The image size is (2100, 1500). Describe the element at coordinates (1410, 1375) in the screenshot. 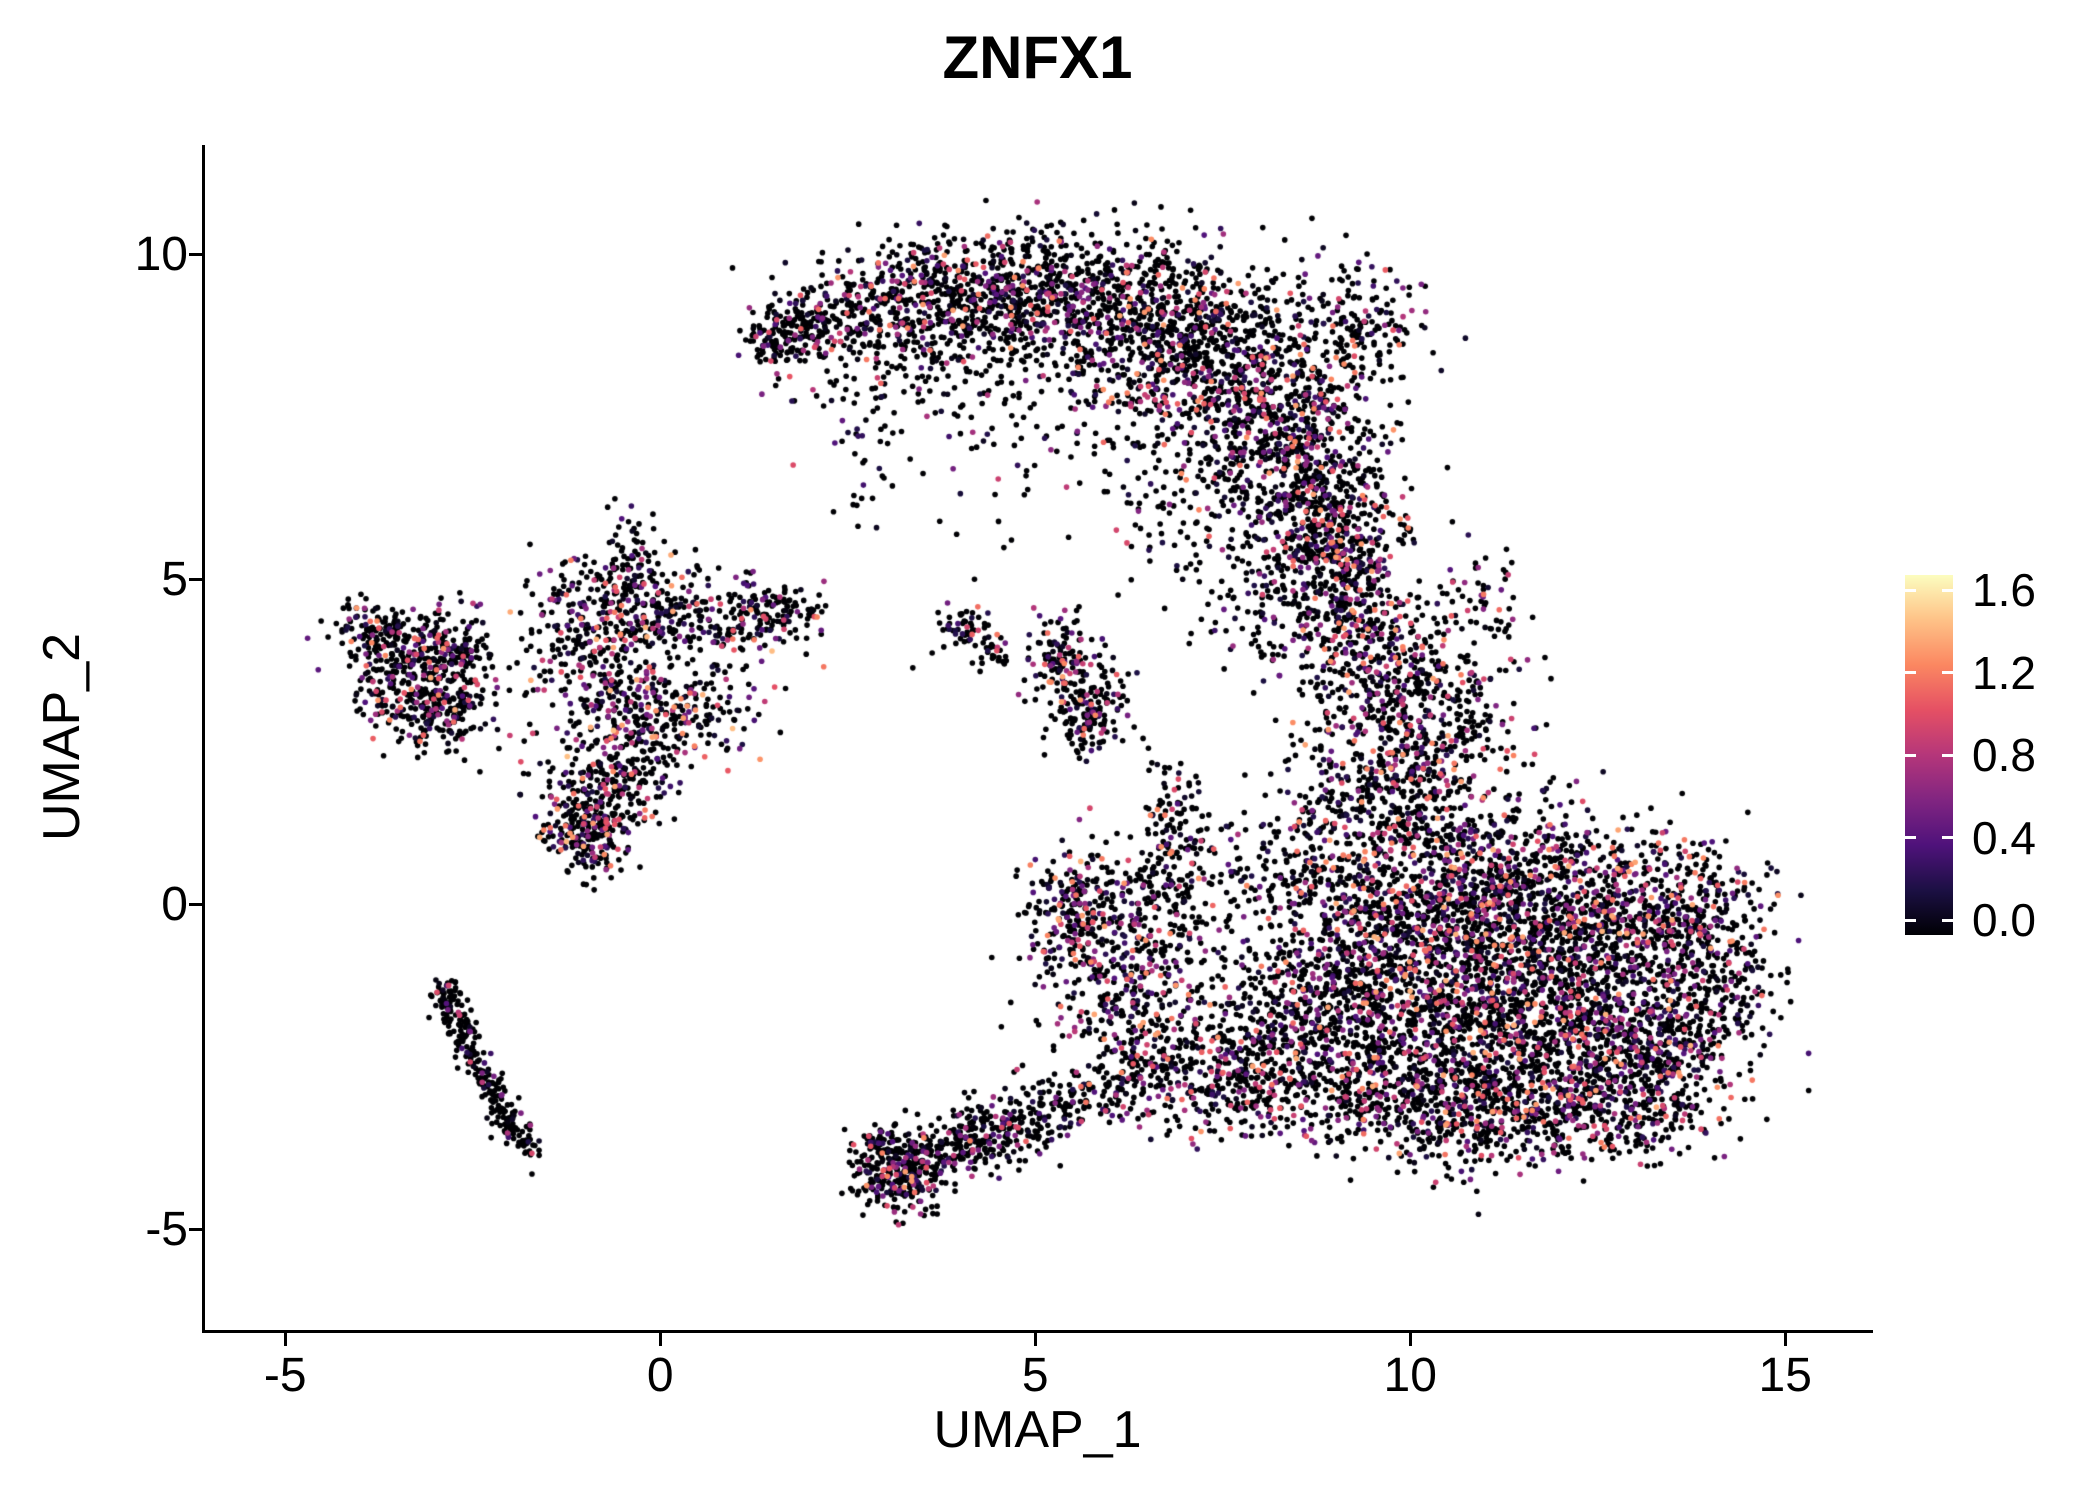

I see `x-tick-label: 10` at that location.